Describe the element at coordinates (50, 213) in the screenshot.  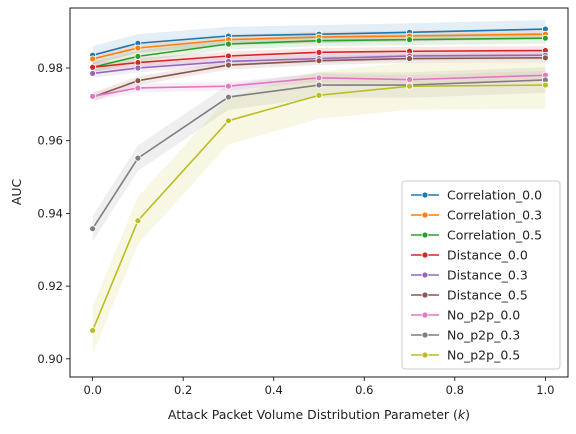
I see `y-tick-label: 0.94` at that location.